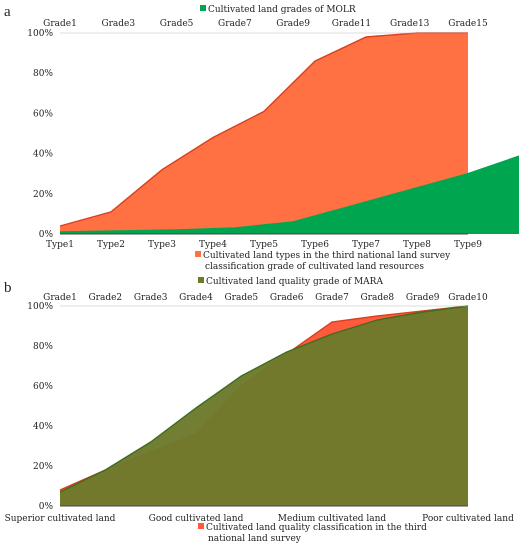  Describe the element at coordinates (366, 245) in the screenshot. I see `bottom-axis-tick-label: Type7` at that location.